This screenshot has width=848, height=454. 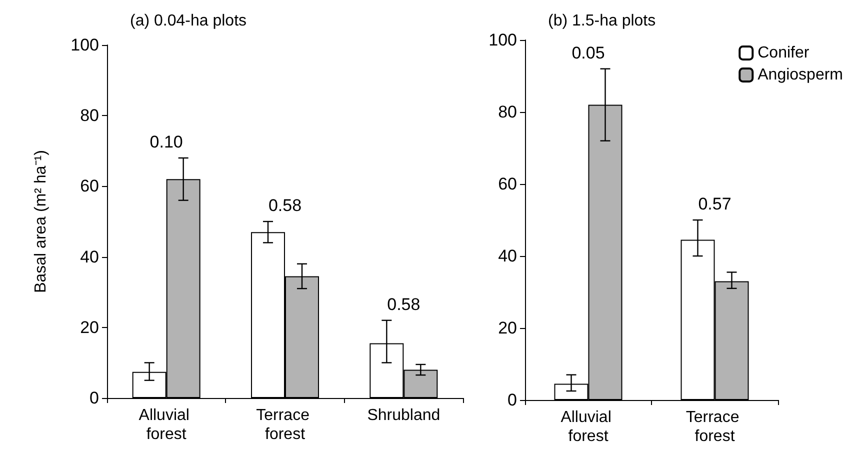 I want to click on y-axis-title: Basal area (m² ha⁻¹), so click(x=41, y=221).